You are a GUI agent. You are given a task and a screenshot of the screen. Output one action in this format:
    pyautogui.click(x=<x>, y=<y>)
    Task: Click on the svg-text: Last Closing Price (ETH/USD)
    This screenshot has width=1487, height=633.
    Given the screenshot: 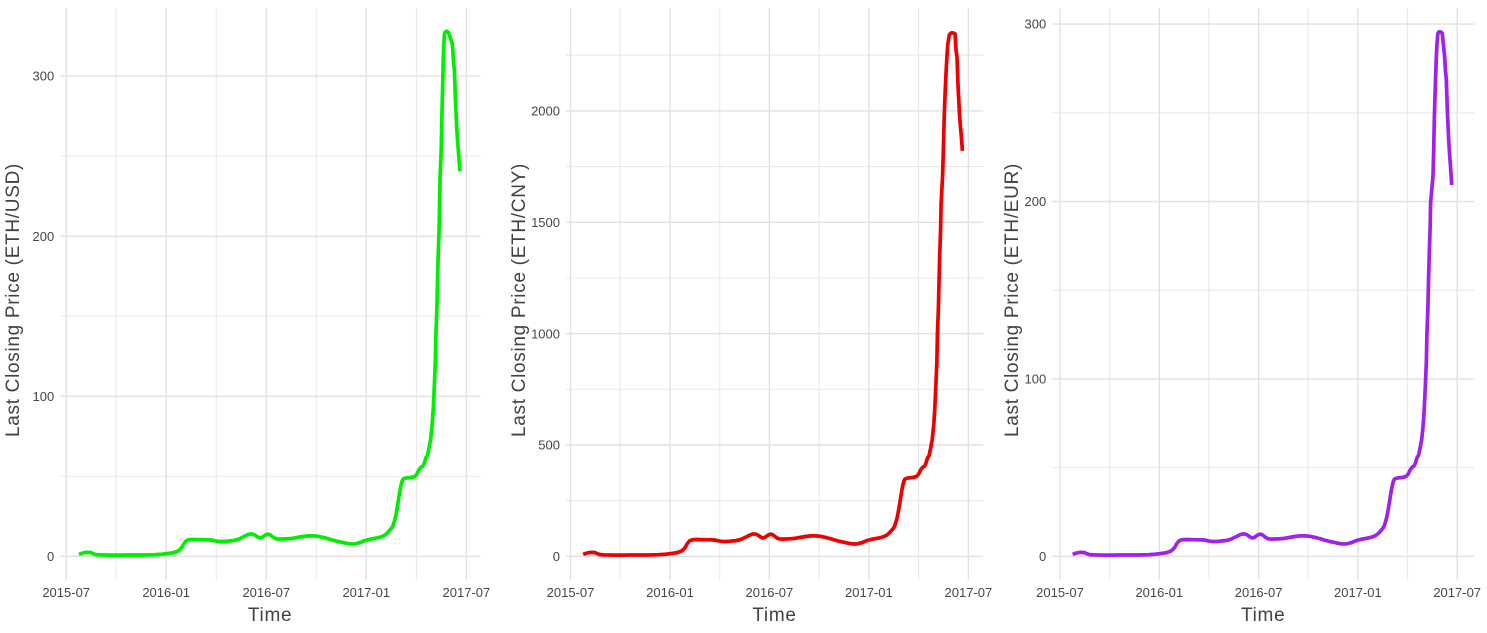 What is the action you would take?
    pyautogui.click(x=13, y=300)
    